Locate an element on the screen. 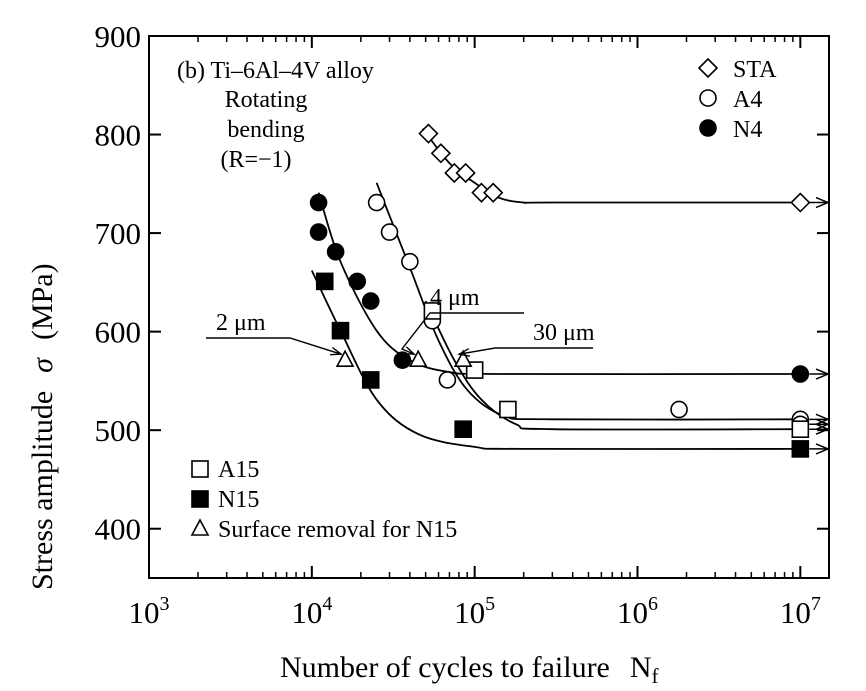 The width and height of the screenshot is (866, 691). test-condition-line-2: bending is located at coordinates (265, 130).